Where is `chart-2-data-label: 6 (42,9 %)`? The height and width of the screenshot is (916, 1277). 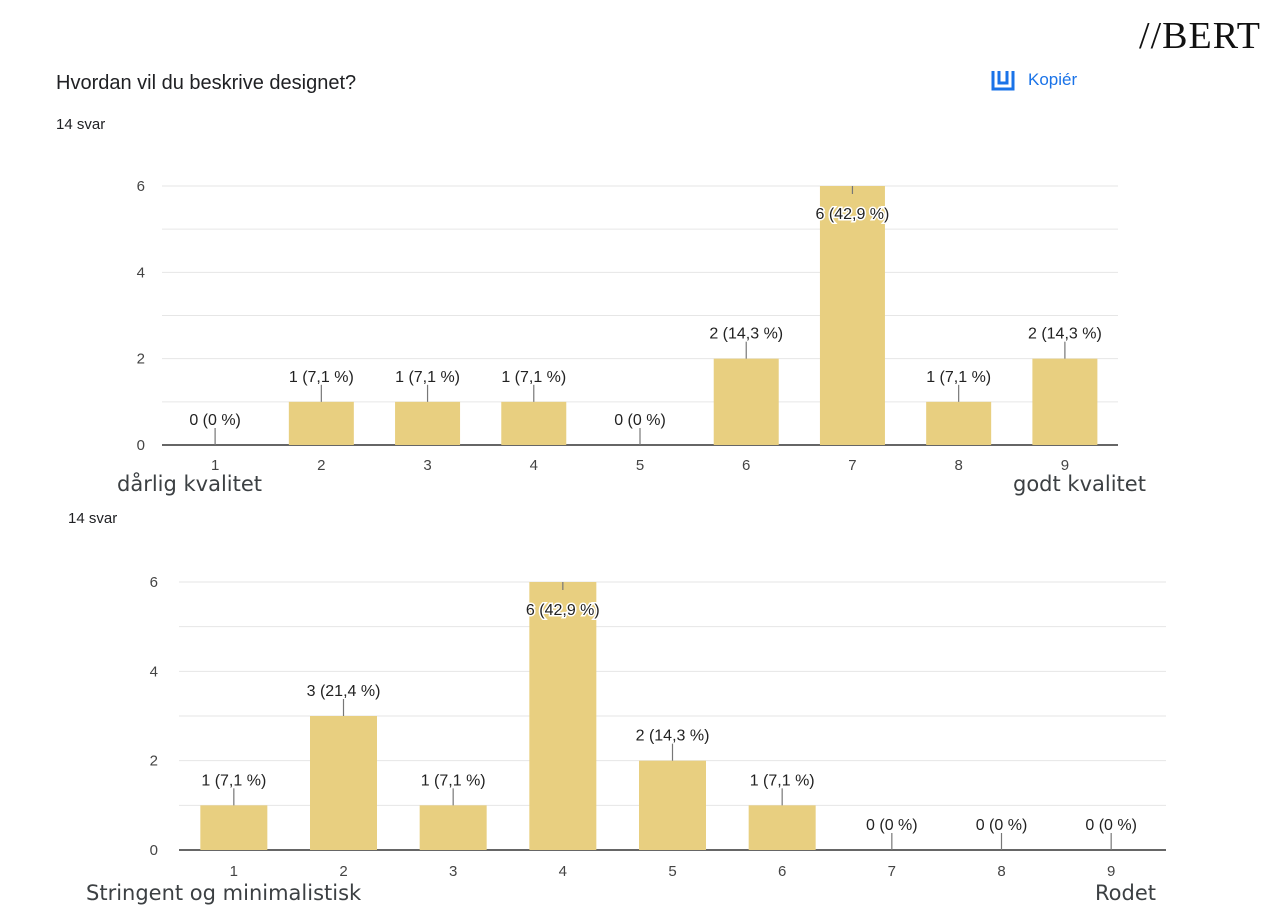
chart-2-data-label: 6 (42,9 %) is located at coordinates (563, 610).